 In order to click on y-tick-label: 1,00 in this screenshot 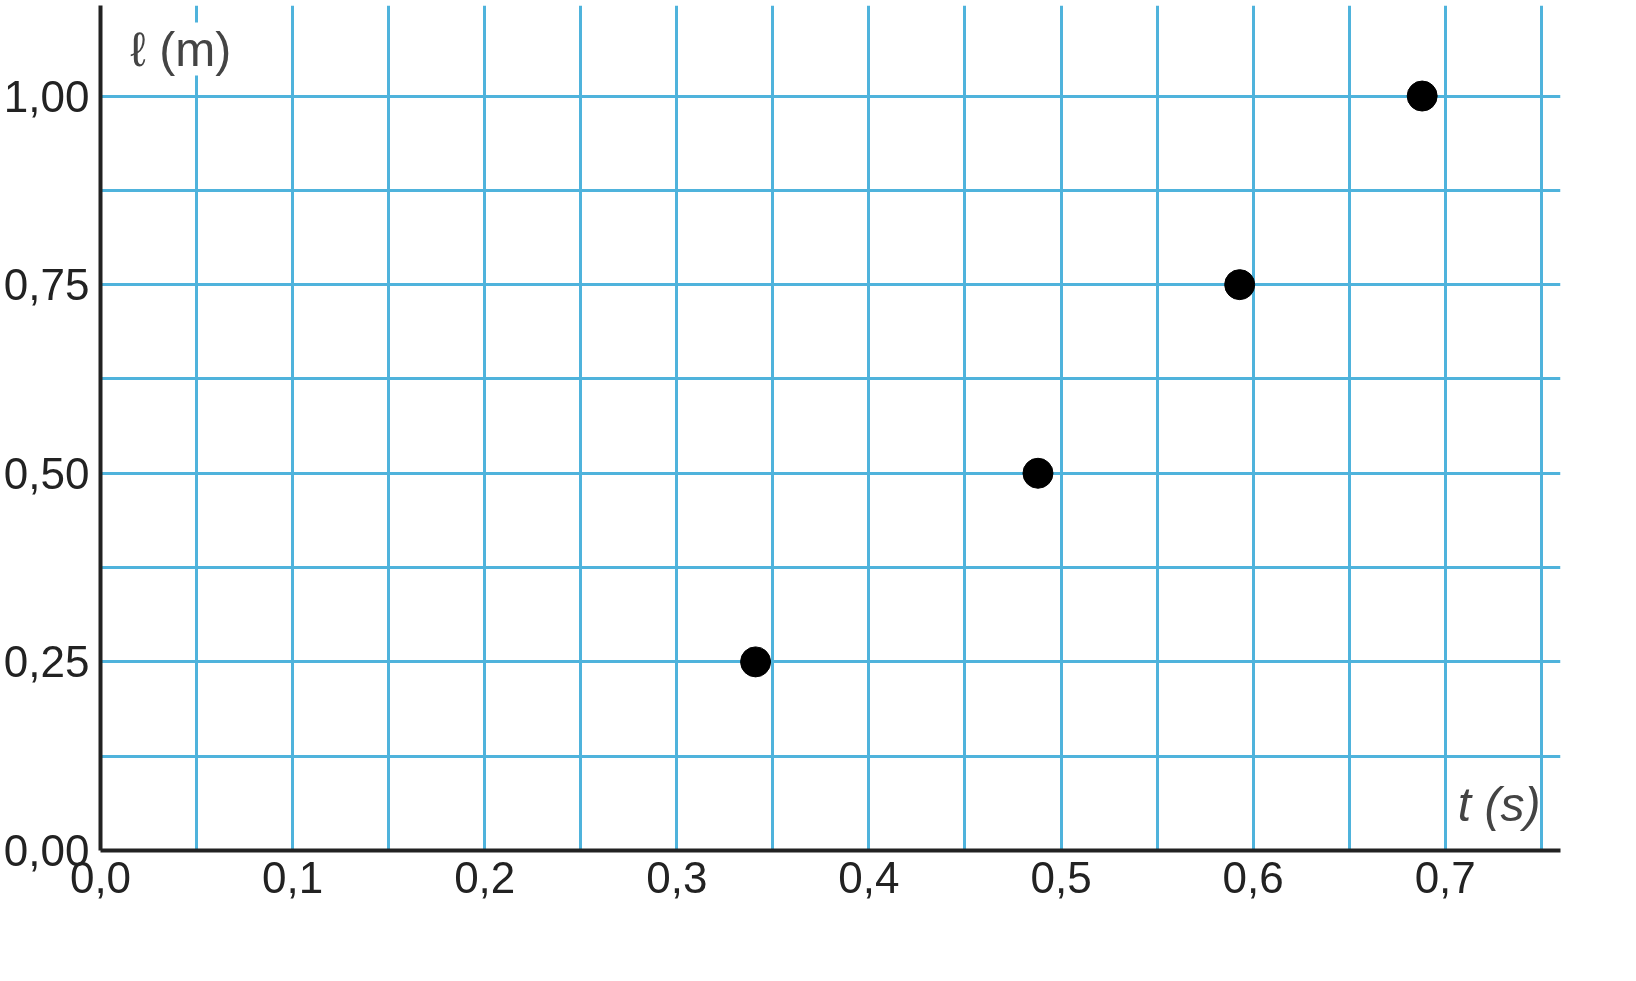, I will do `click(46, 96)`.